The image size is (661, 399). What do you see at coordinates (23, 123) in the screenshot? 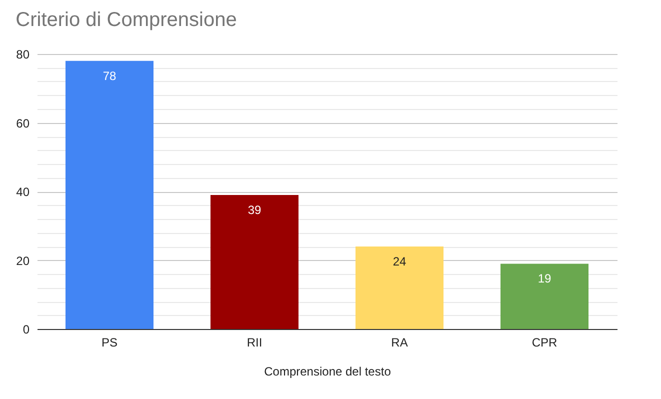
I see `y-tick-label: 60` at bounding box center [23, 123].